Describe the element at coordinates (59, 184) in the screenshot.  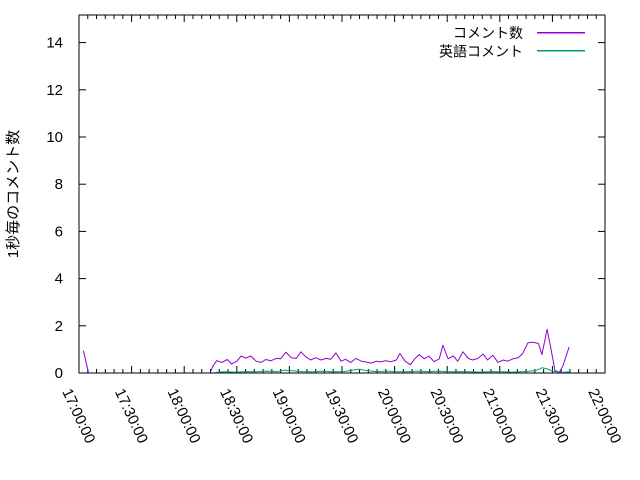
I see `y-tick-label: 8` at that location.